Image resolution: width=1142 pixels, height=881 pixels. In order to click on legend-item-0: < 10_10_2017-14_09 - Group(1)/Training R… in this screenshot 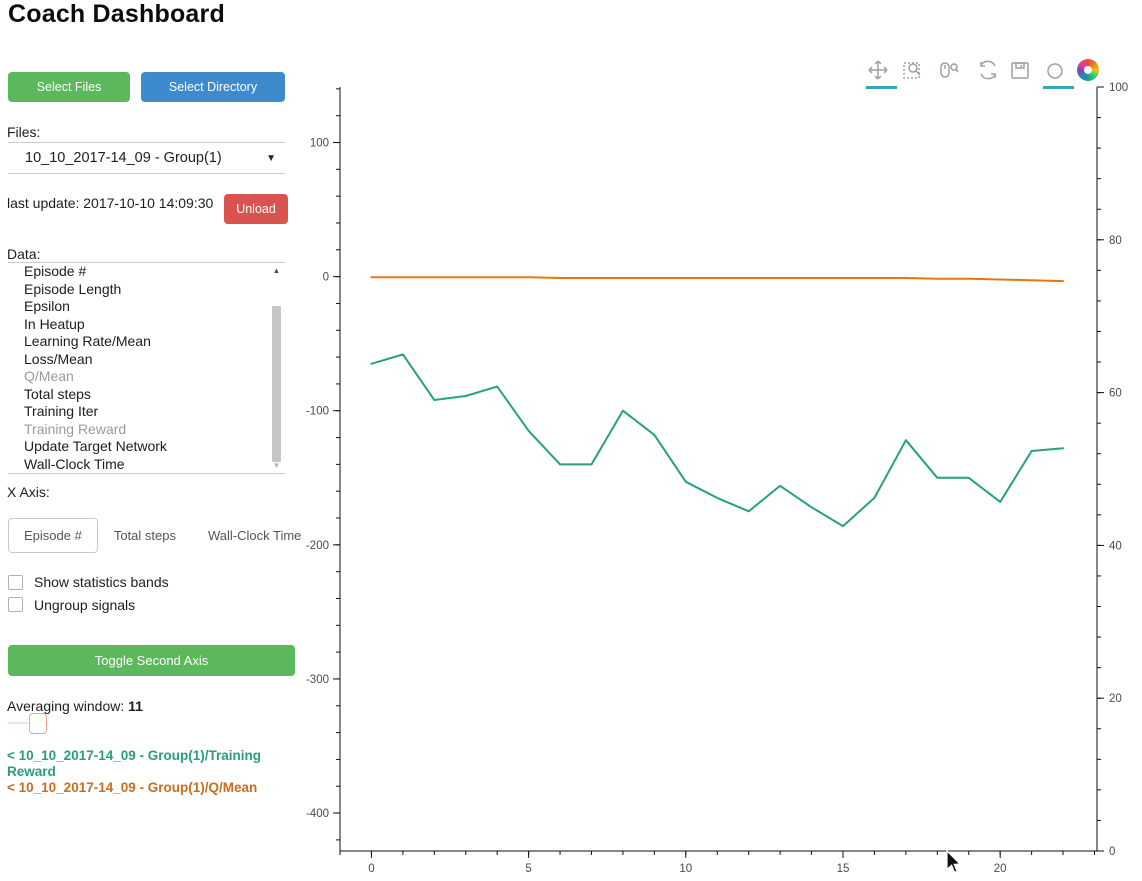, I will do `click(134, 763)`.